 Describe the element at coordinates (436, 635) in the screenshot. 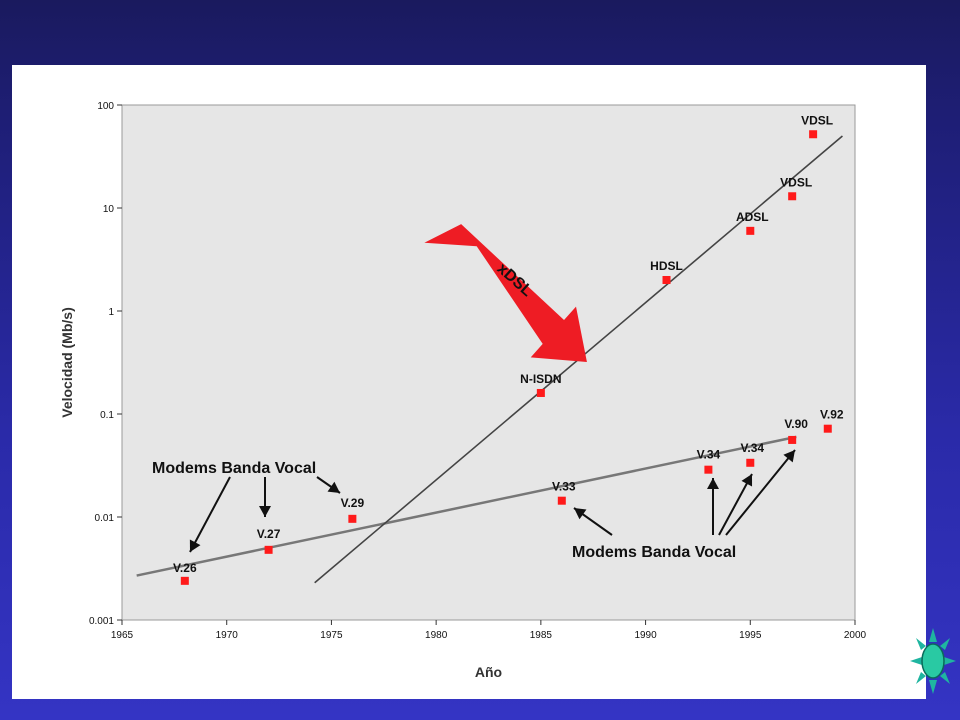

I see `x-tick-label: 1980` at that location.